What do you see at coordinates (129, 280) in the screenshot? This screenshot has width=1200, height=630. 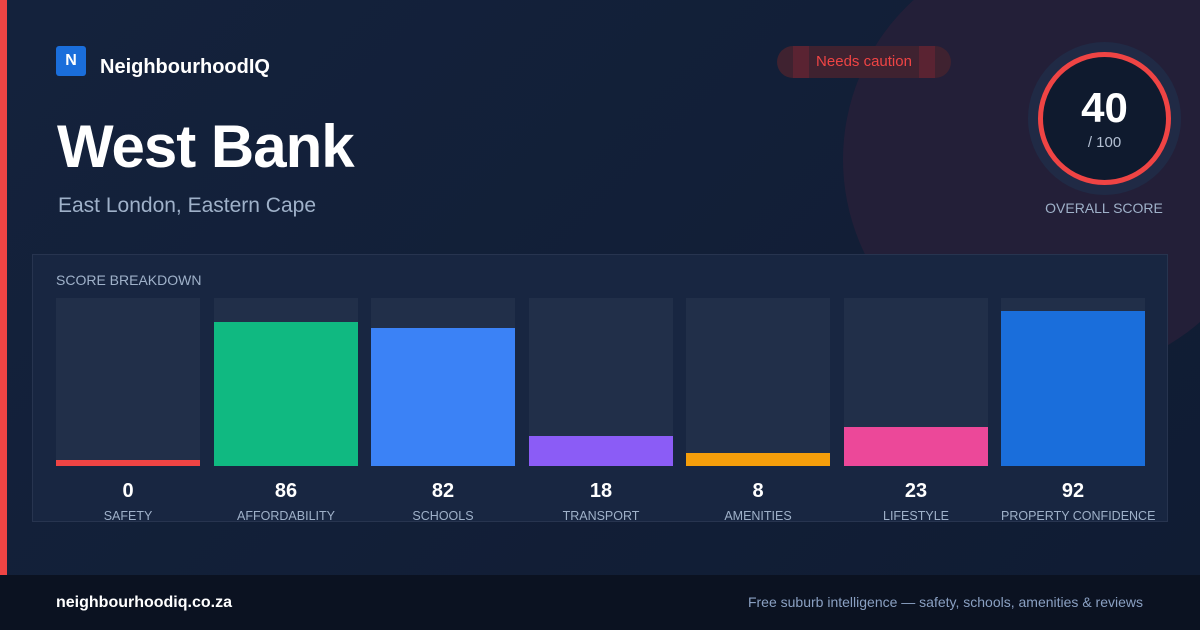 I see `score-breakdown-title: SCORE BREAKDOWN` at bounding box center [129, 280].